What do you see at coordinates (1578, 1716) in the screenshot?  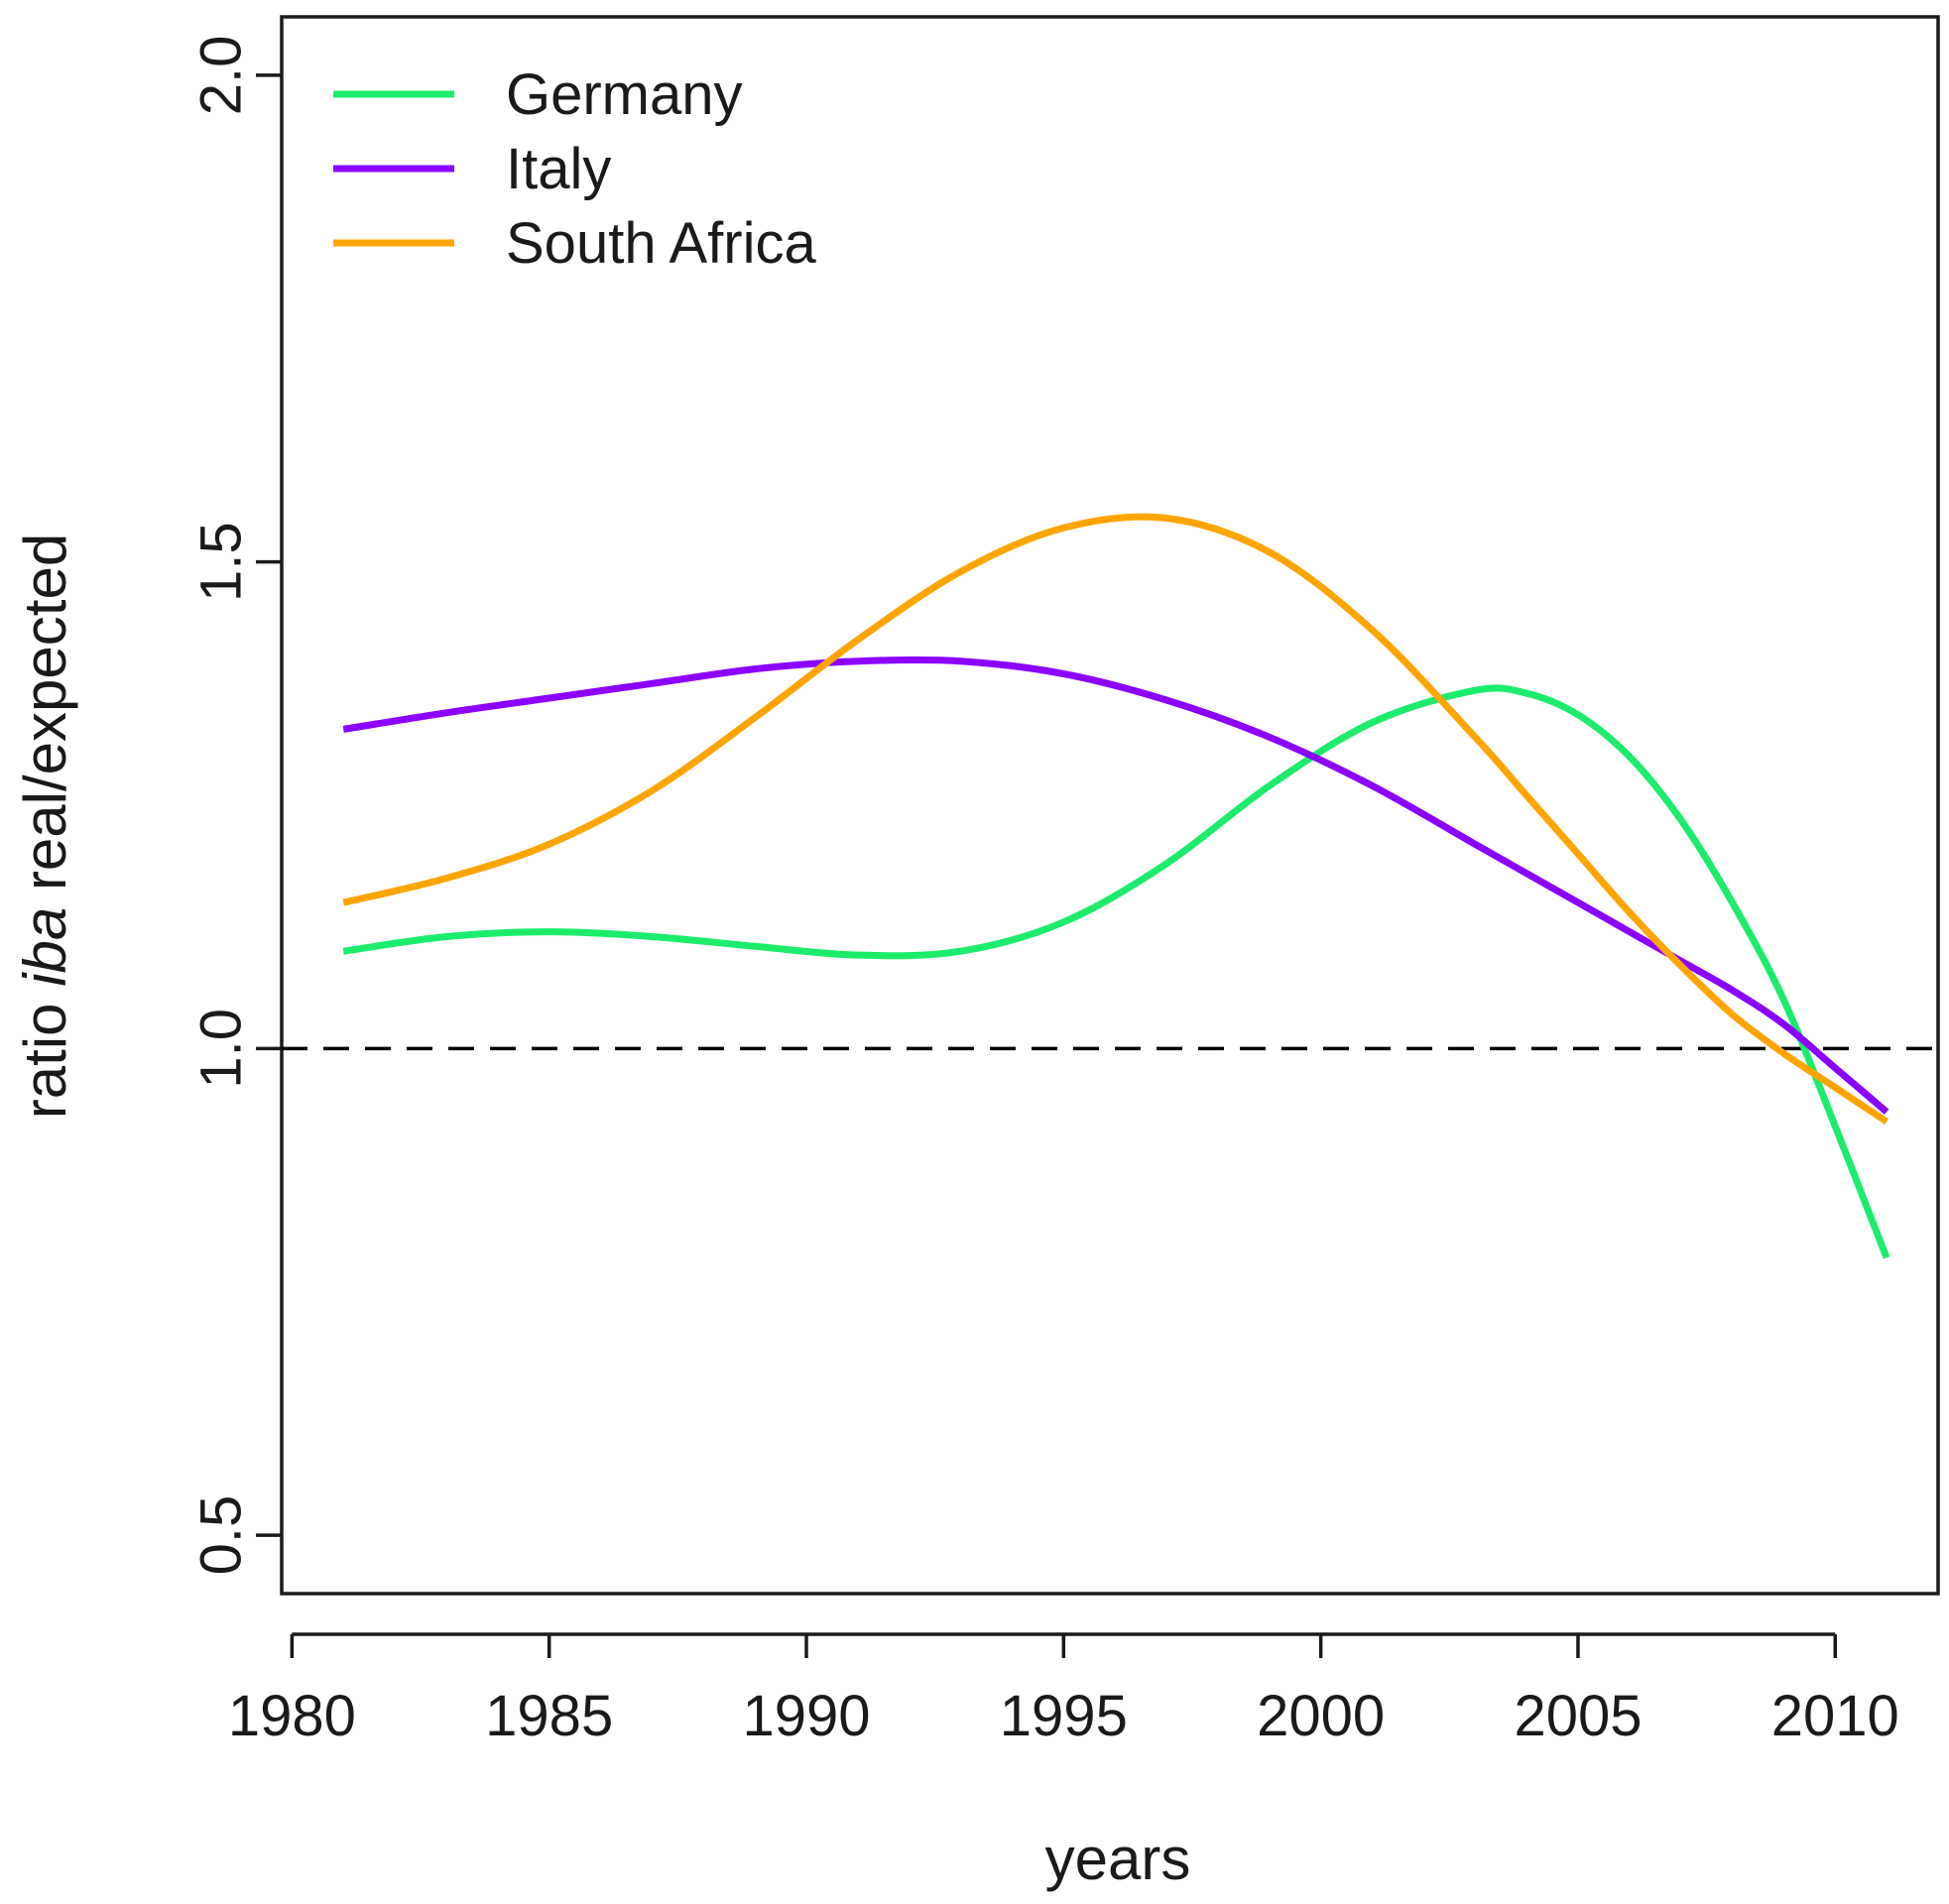 I see `x-tick-label: 2005` at bounding box center [1578, 1716].